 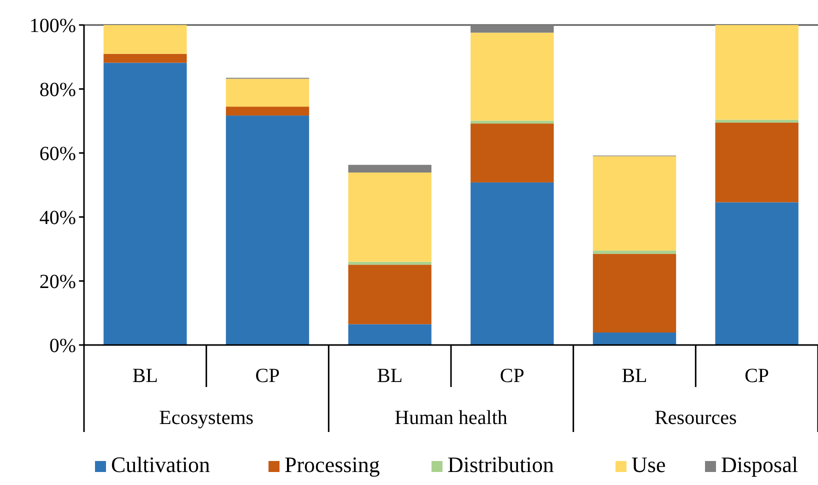 What do you see at coordinates (57, 218) in the screenshot?
I see `y-tick-label: 40%` at bounding box center [57, 218].